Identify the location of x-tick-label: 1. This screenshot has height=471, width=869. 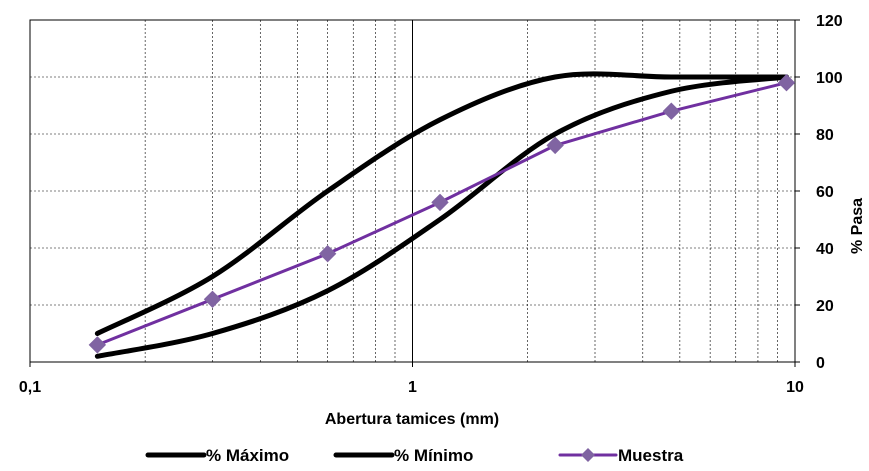
(412, 387).